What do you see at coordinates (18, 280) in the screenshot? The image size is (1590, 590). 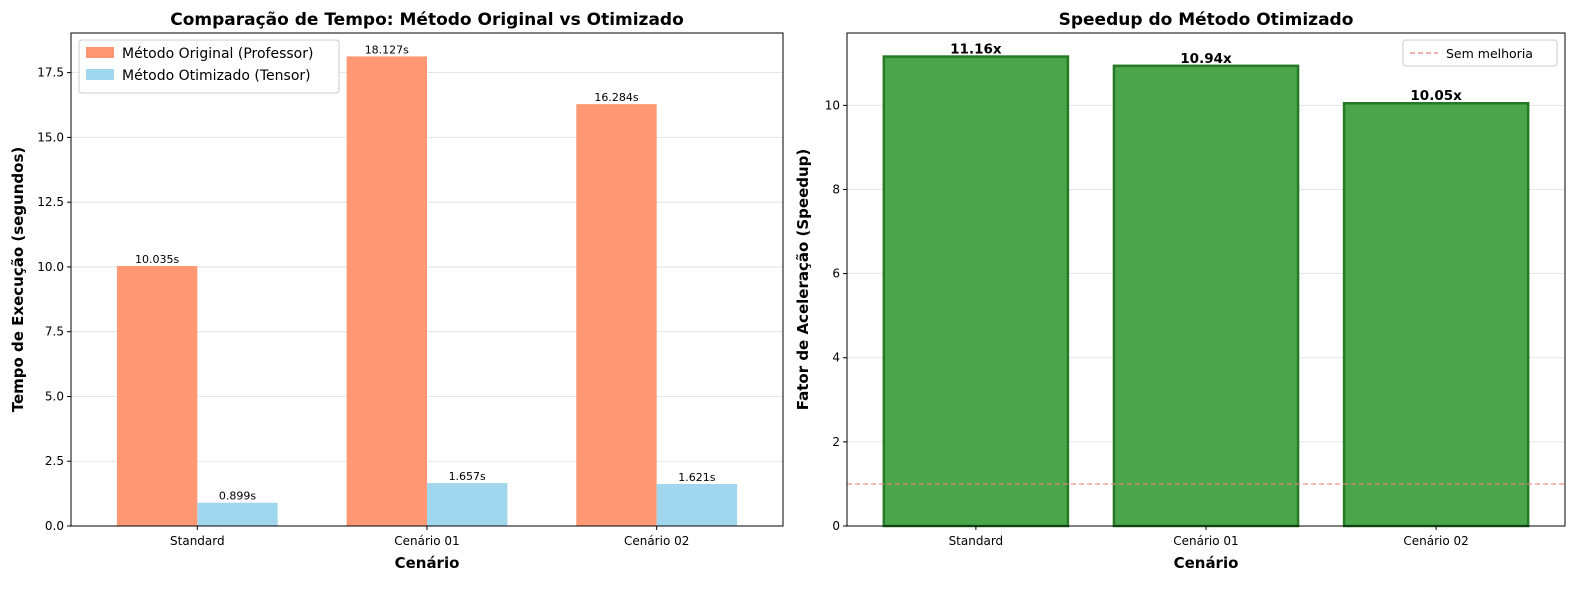 I see `y-axis-label: Tempo de Execução (segundos)` at bounding box center [18, 280].